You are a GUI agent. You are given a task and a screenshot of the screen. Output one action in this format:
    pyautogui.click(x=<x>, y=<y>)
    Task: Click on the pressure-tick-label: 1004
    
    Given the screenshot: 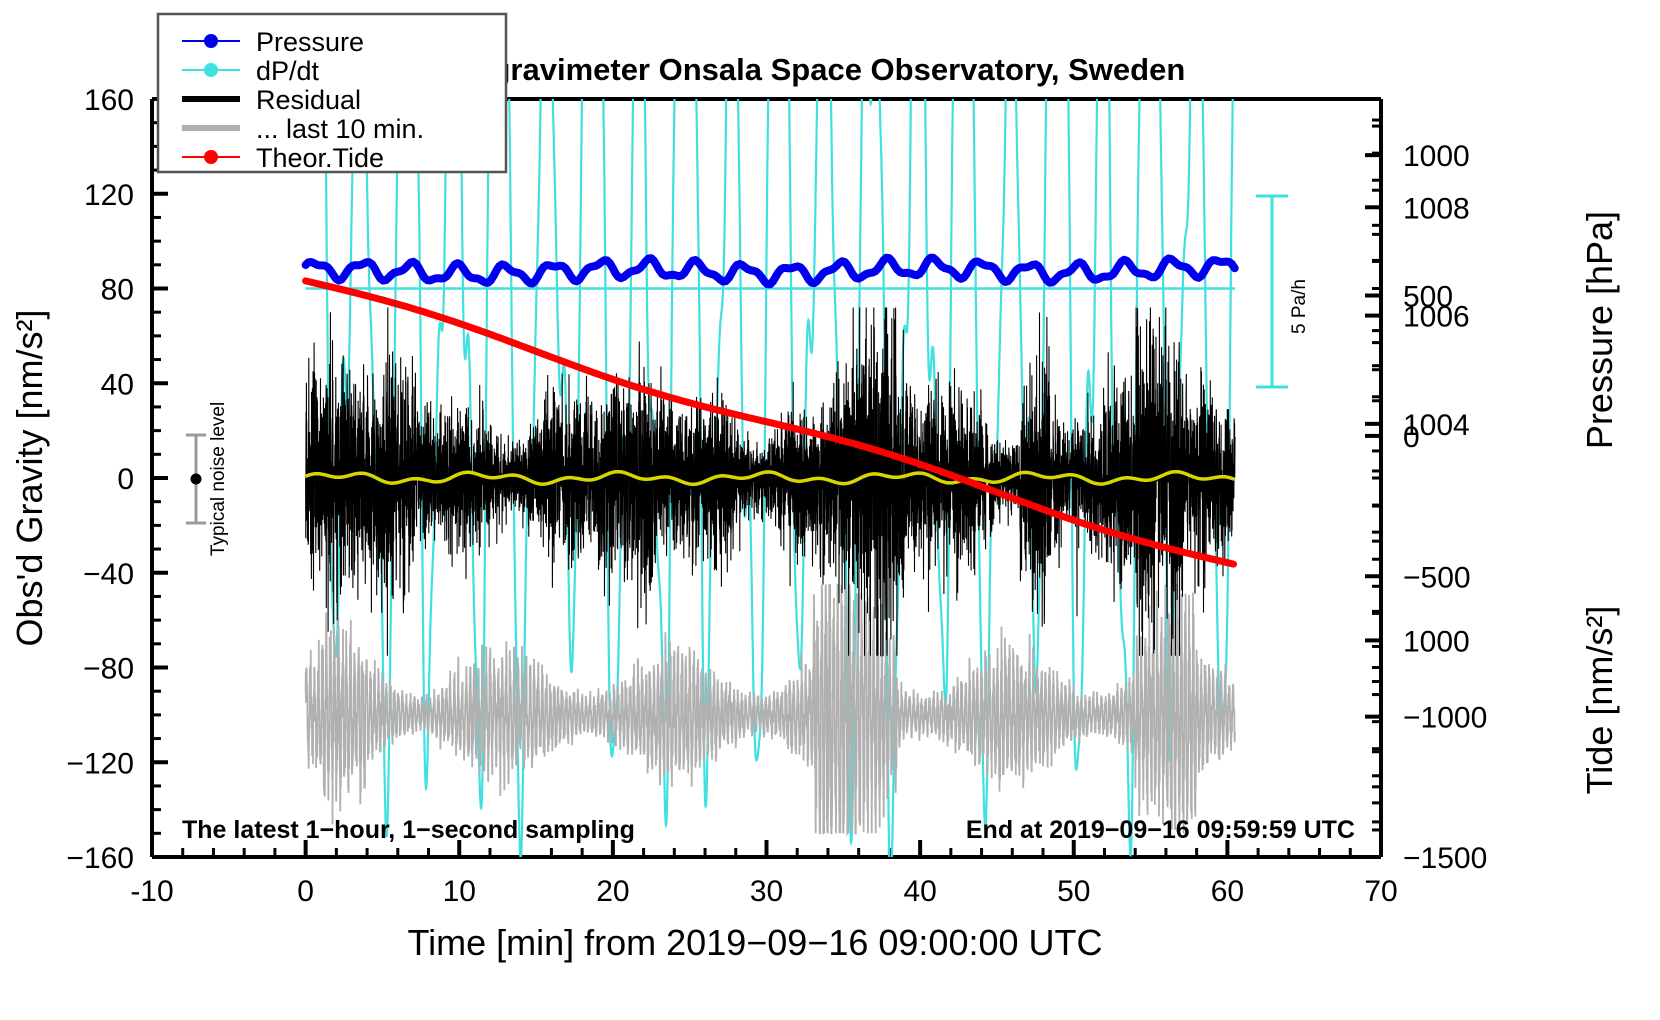 What is the action you would take?
    pyautogui.click(x=1436, y=425)
    